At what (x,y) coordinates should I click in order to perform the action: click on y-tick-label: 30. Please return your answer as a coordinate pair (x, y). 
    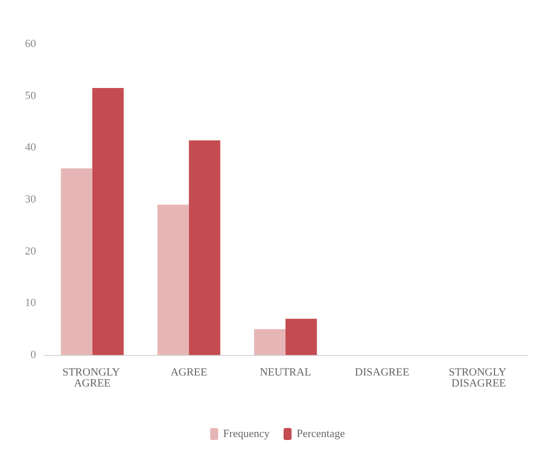
    Looking at the image, I should click on (30, 200).